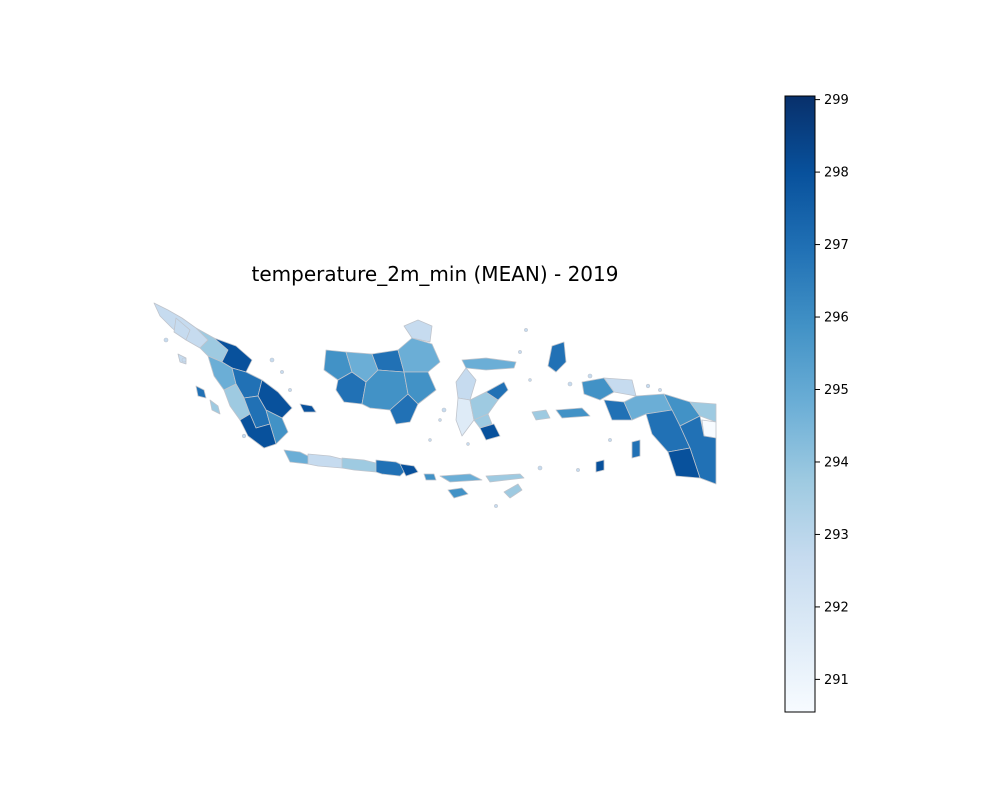 The width and height of the screenshot is (1000, 800). What do you see at coordinates (201, 392) in the screenshot?
I see `region-nias` at bounding box center [201, 392].